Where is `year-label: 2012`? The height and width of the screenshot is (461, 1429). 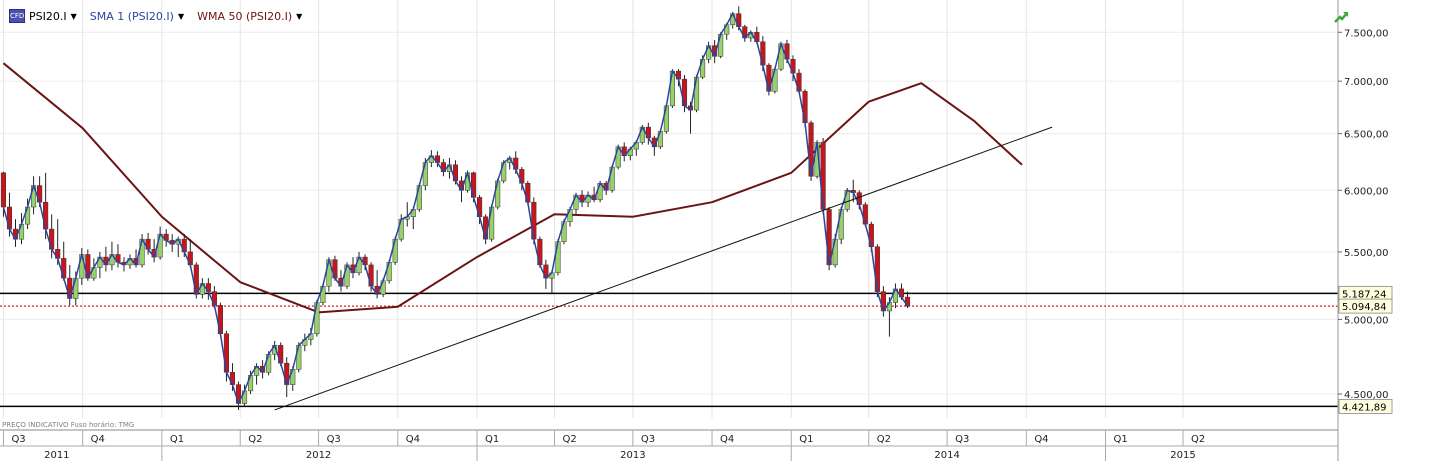 year-label: 2012 is located at coordinates (318, 455).